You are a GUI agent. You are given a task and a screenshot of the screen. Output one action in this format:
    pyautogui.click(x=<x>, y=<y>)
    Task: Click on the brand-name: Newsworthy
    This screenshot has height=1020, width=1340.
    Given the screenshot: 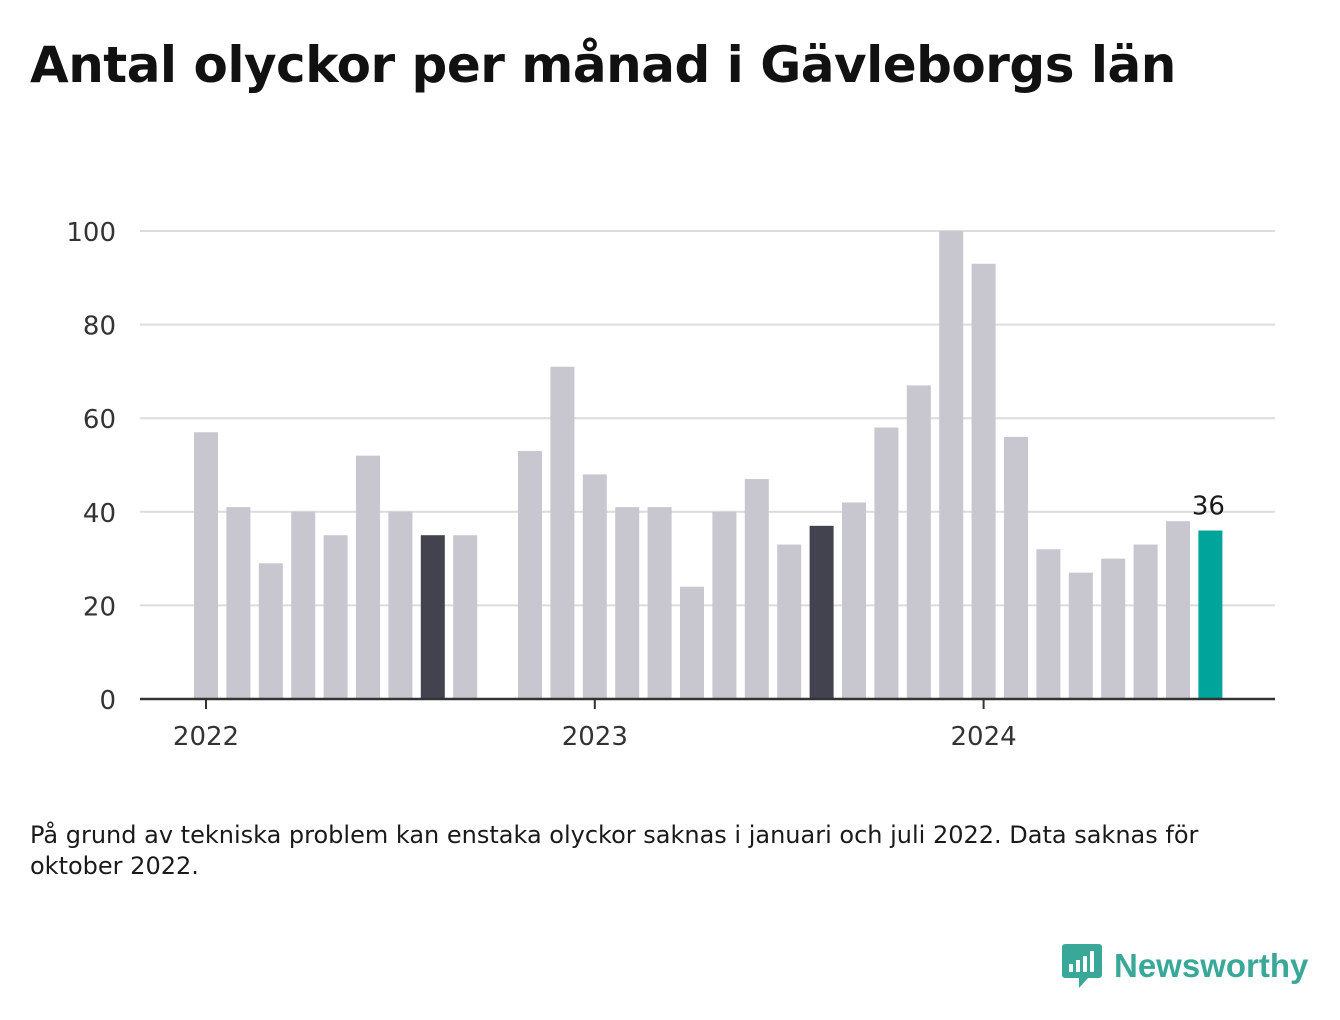 What is the action you would take?
    pyautogui.click(x=1211, y=965)
    